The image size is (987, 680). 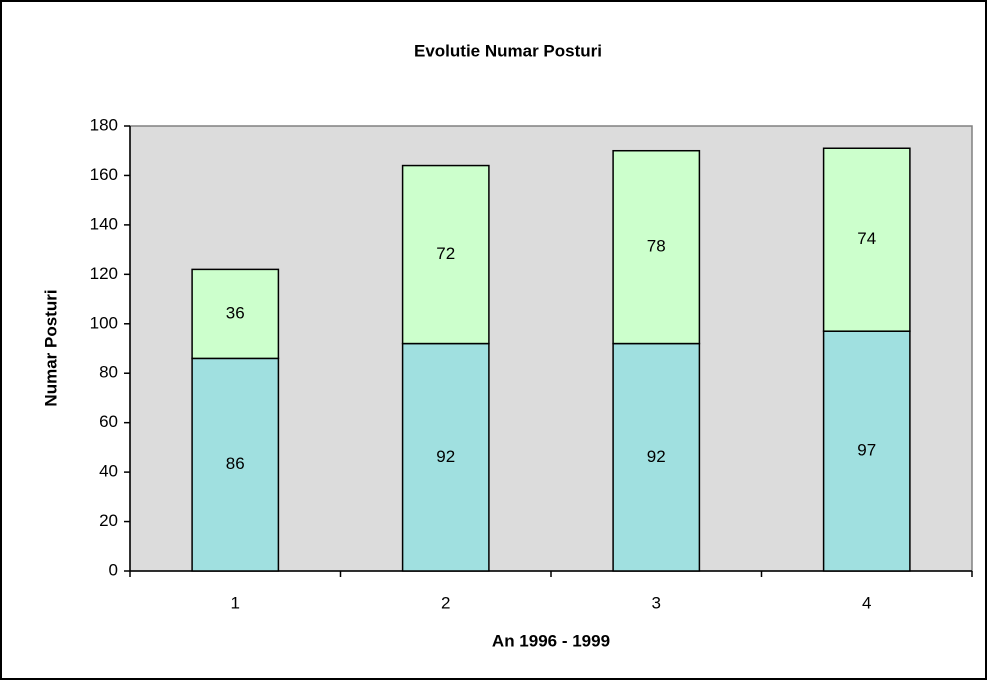 I want to click on y-tick-label: 180, so click(x=104, y=124).